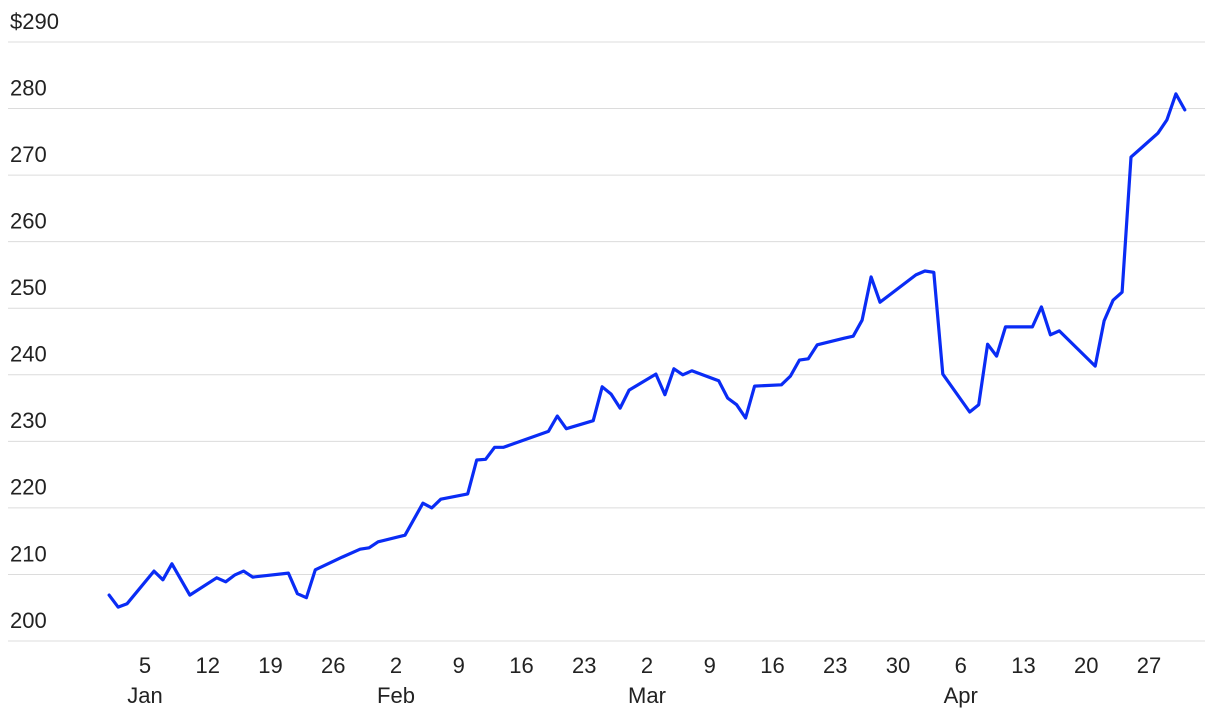 The width and height of the screenshot is (1220, 720). I want to click on y-tick-label: 270, so click(28, 154).